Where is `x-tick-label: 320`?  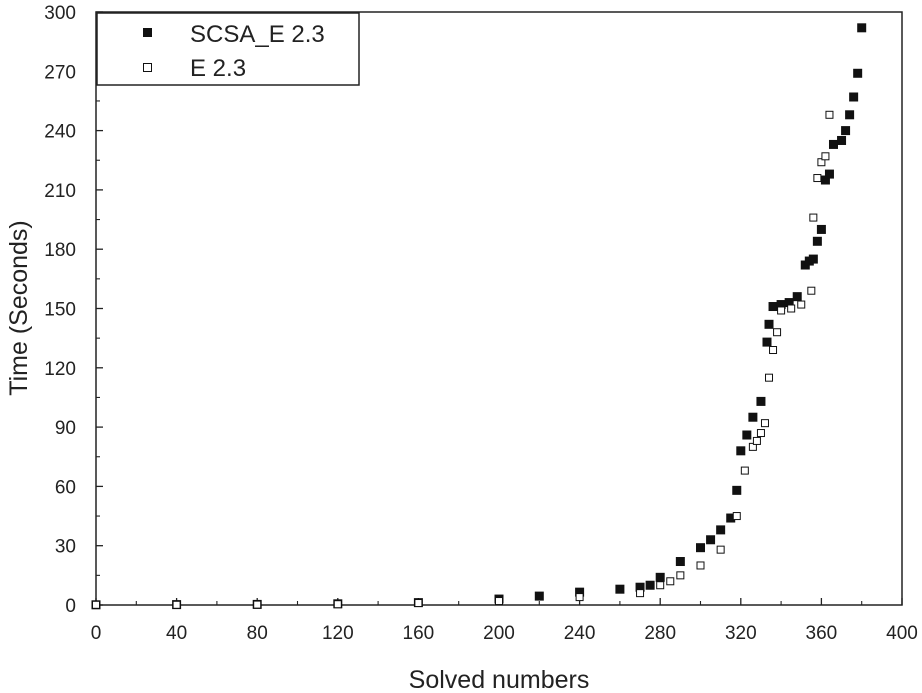 x-tick-label: 320 is located at coordinates (741, 633).